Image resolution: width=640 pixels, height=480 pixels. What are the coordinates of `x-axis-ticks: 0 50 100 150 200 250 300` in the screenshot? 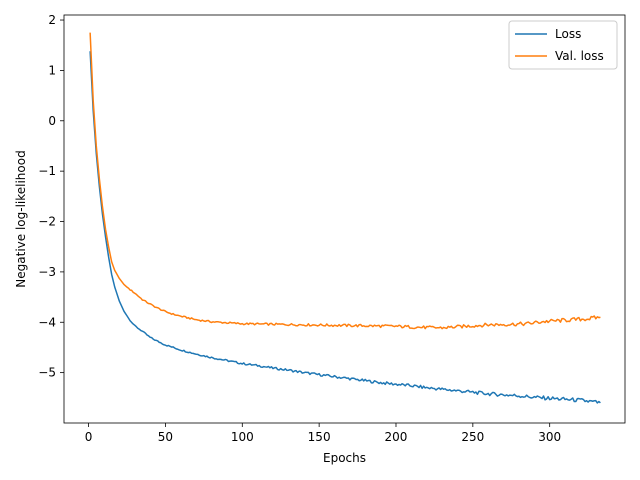 It's located at (323, 433).